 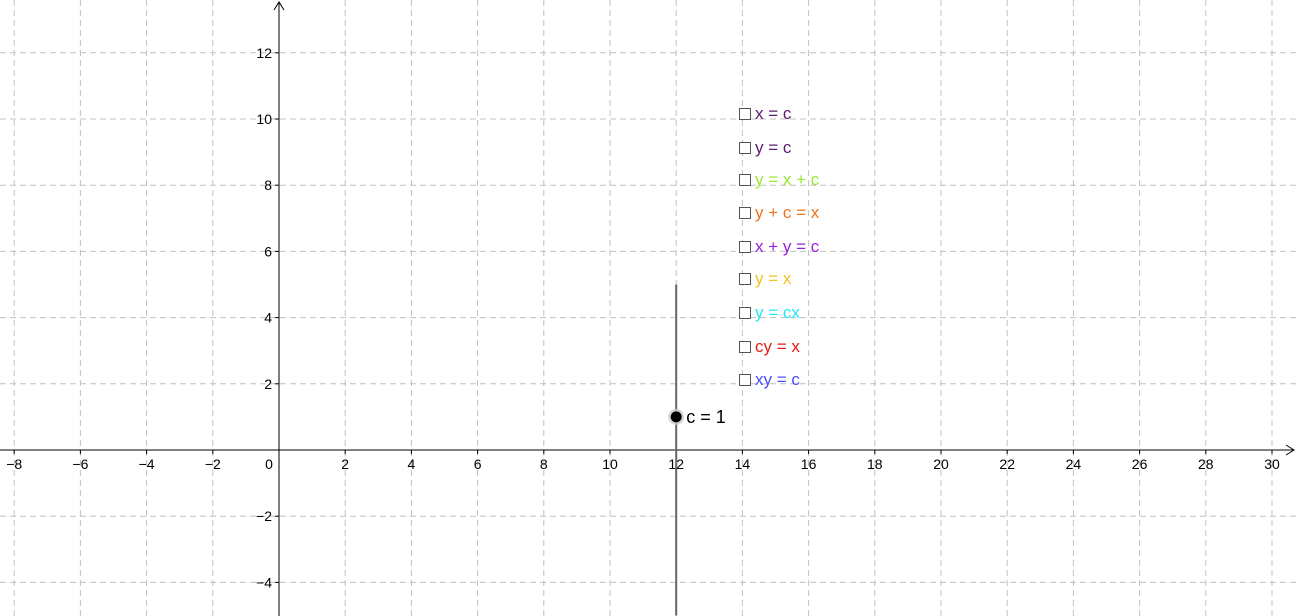 What do you see at coordinates (268, 185) in the screenshot?
I see `y-tick-label: 8` at bounding box center [268, 185].